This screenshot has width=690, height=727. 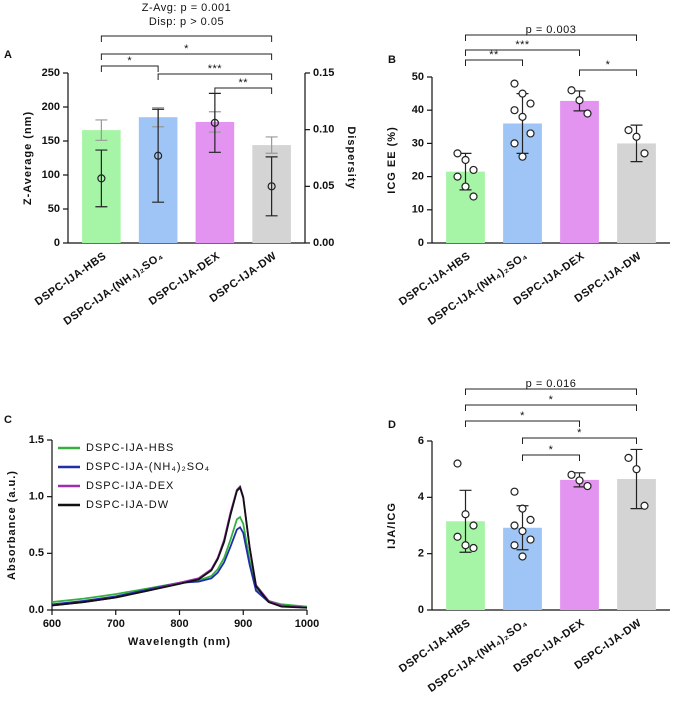 I want to click on y-tick-label: 1.5, so click(x=36, y=440).